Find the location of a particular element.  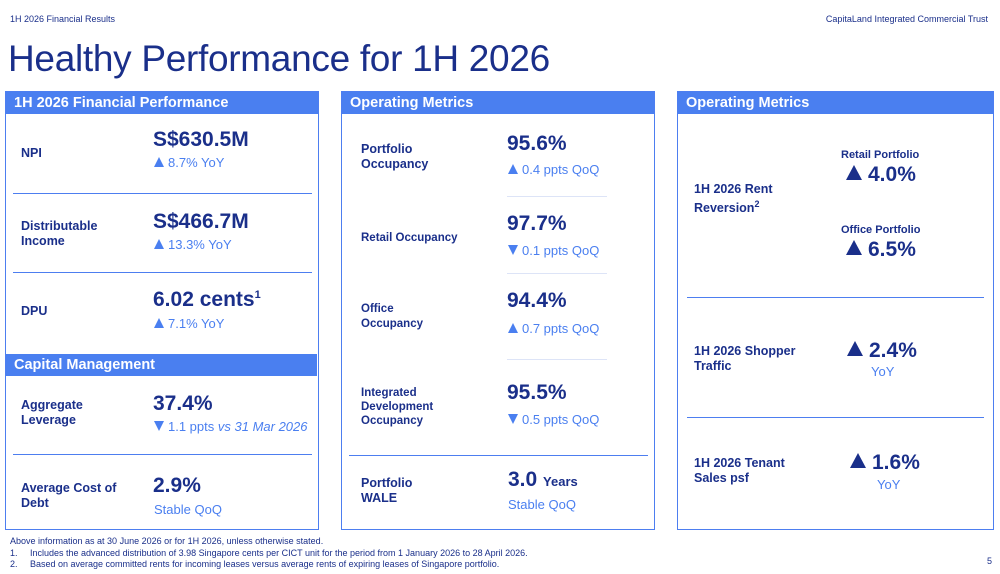

cost-of-debt-label: Average Cost of Debt is located at coordinates (69, 495).